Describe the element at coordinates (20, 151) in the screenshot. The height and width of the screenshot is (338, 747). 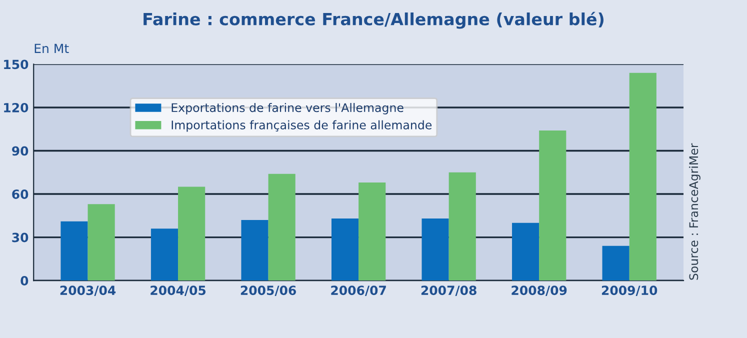
I see `y-tick-label: 90` at that location.